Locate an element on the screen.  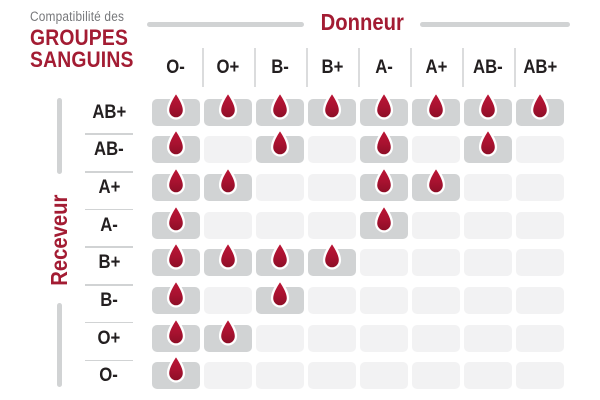
donor-column-header-text: A- is located at coordinates (384, 67).